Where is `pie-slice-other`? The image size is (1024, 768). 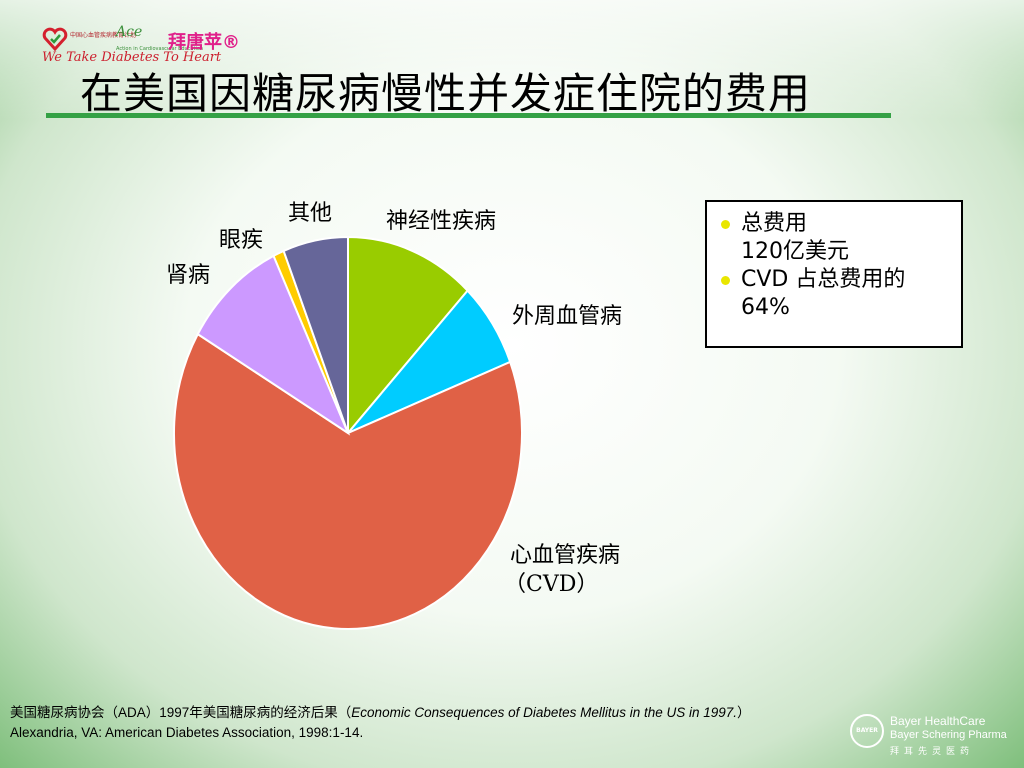 pie-slice-other is located at coordinates (315, 334).